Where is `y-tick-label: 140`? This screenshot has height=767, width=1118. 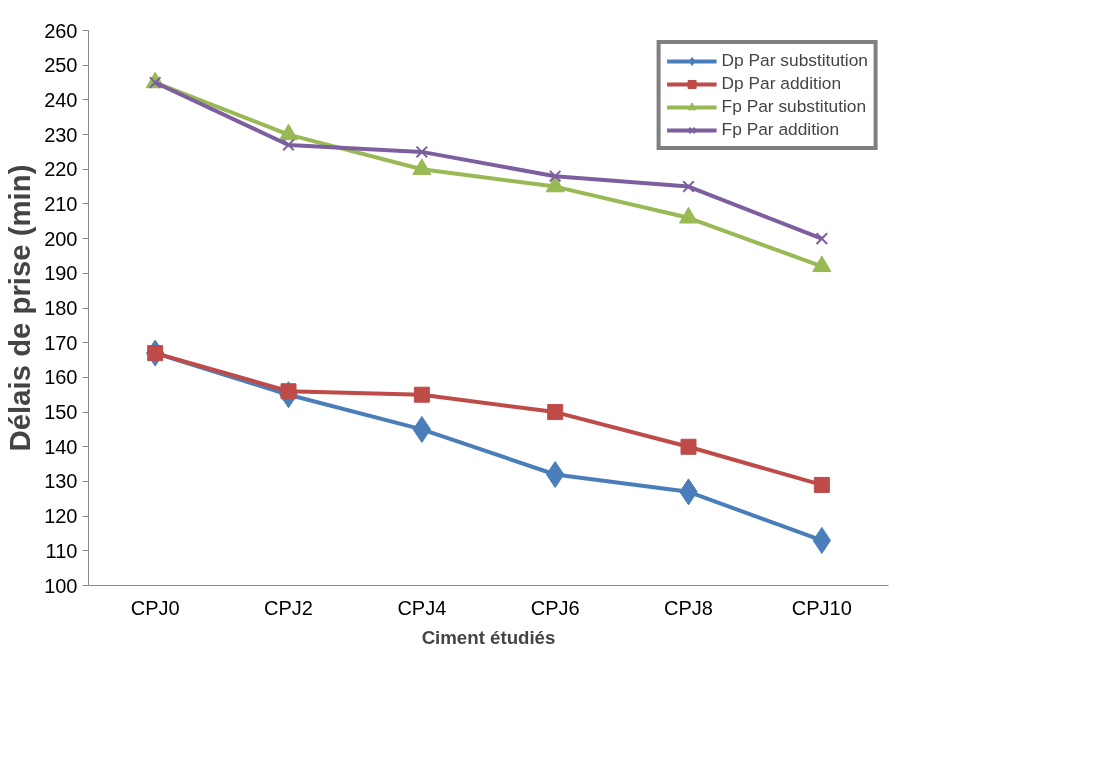 y-tick-label: 140 is located at coordinates (61, 446).